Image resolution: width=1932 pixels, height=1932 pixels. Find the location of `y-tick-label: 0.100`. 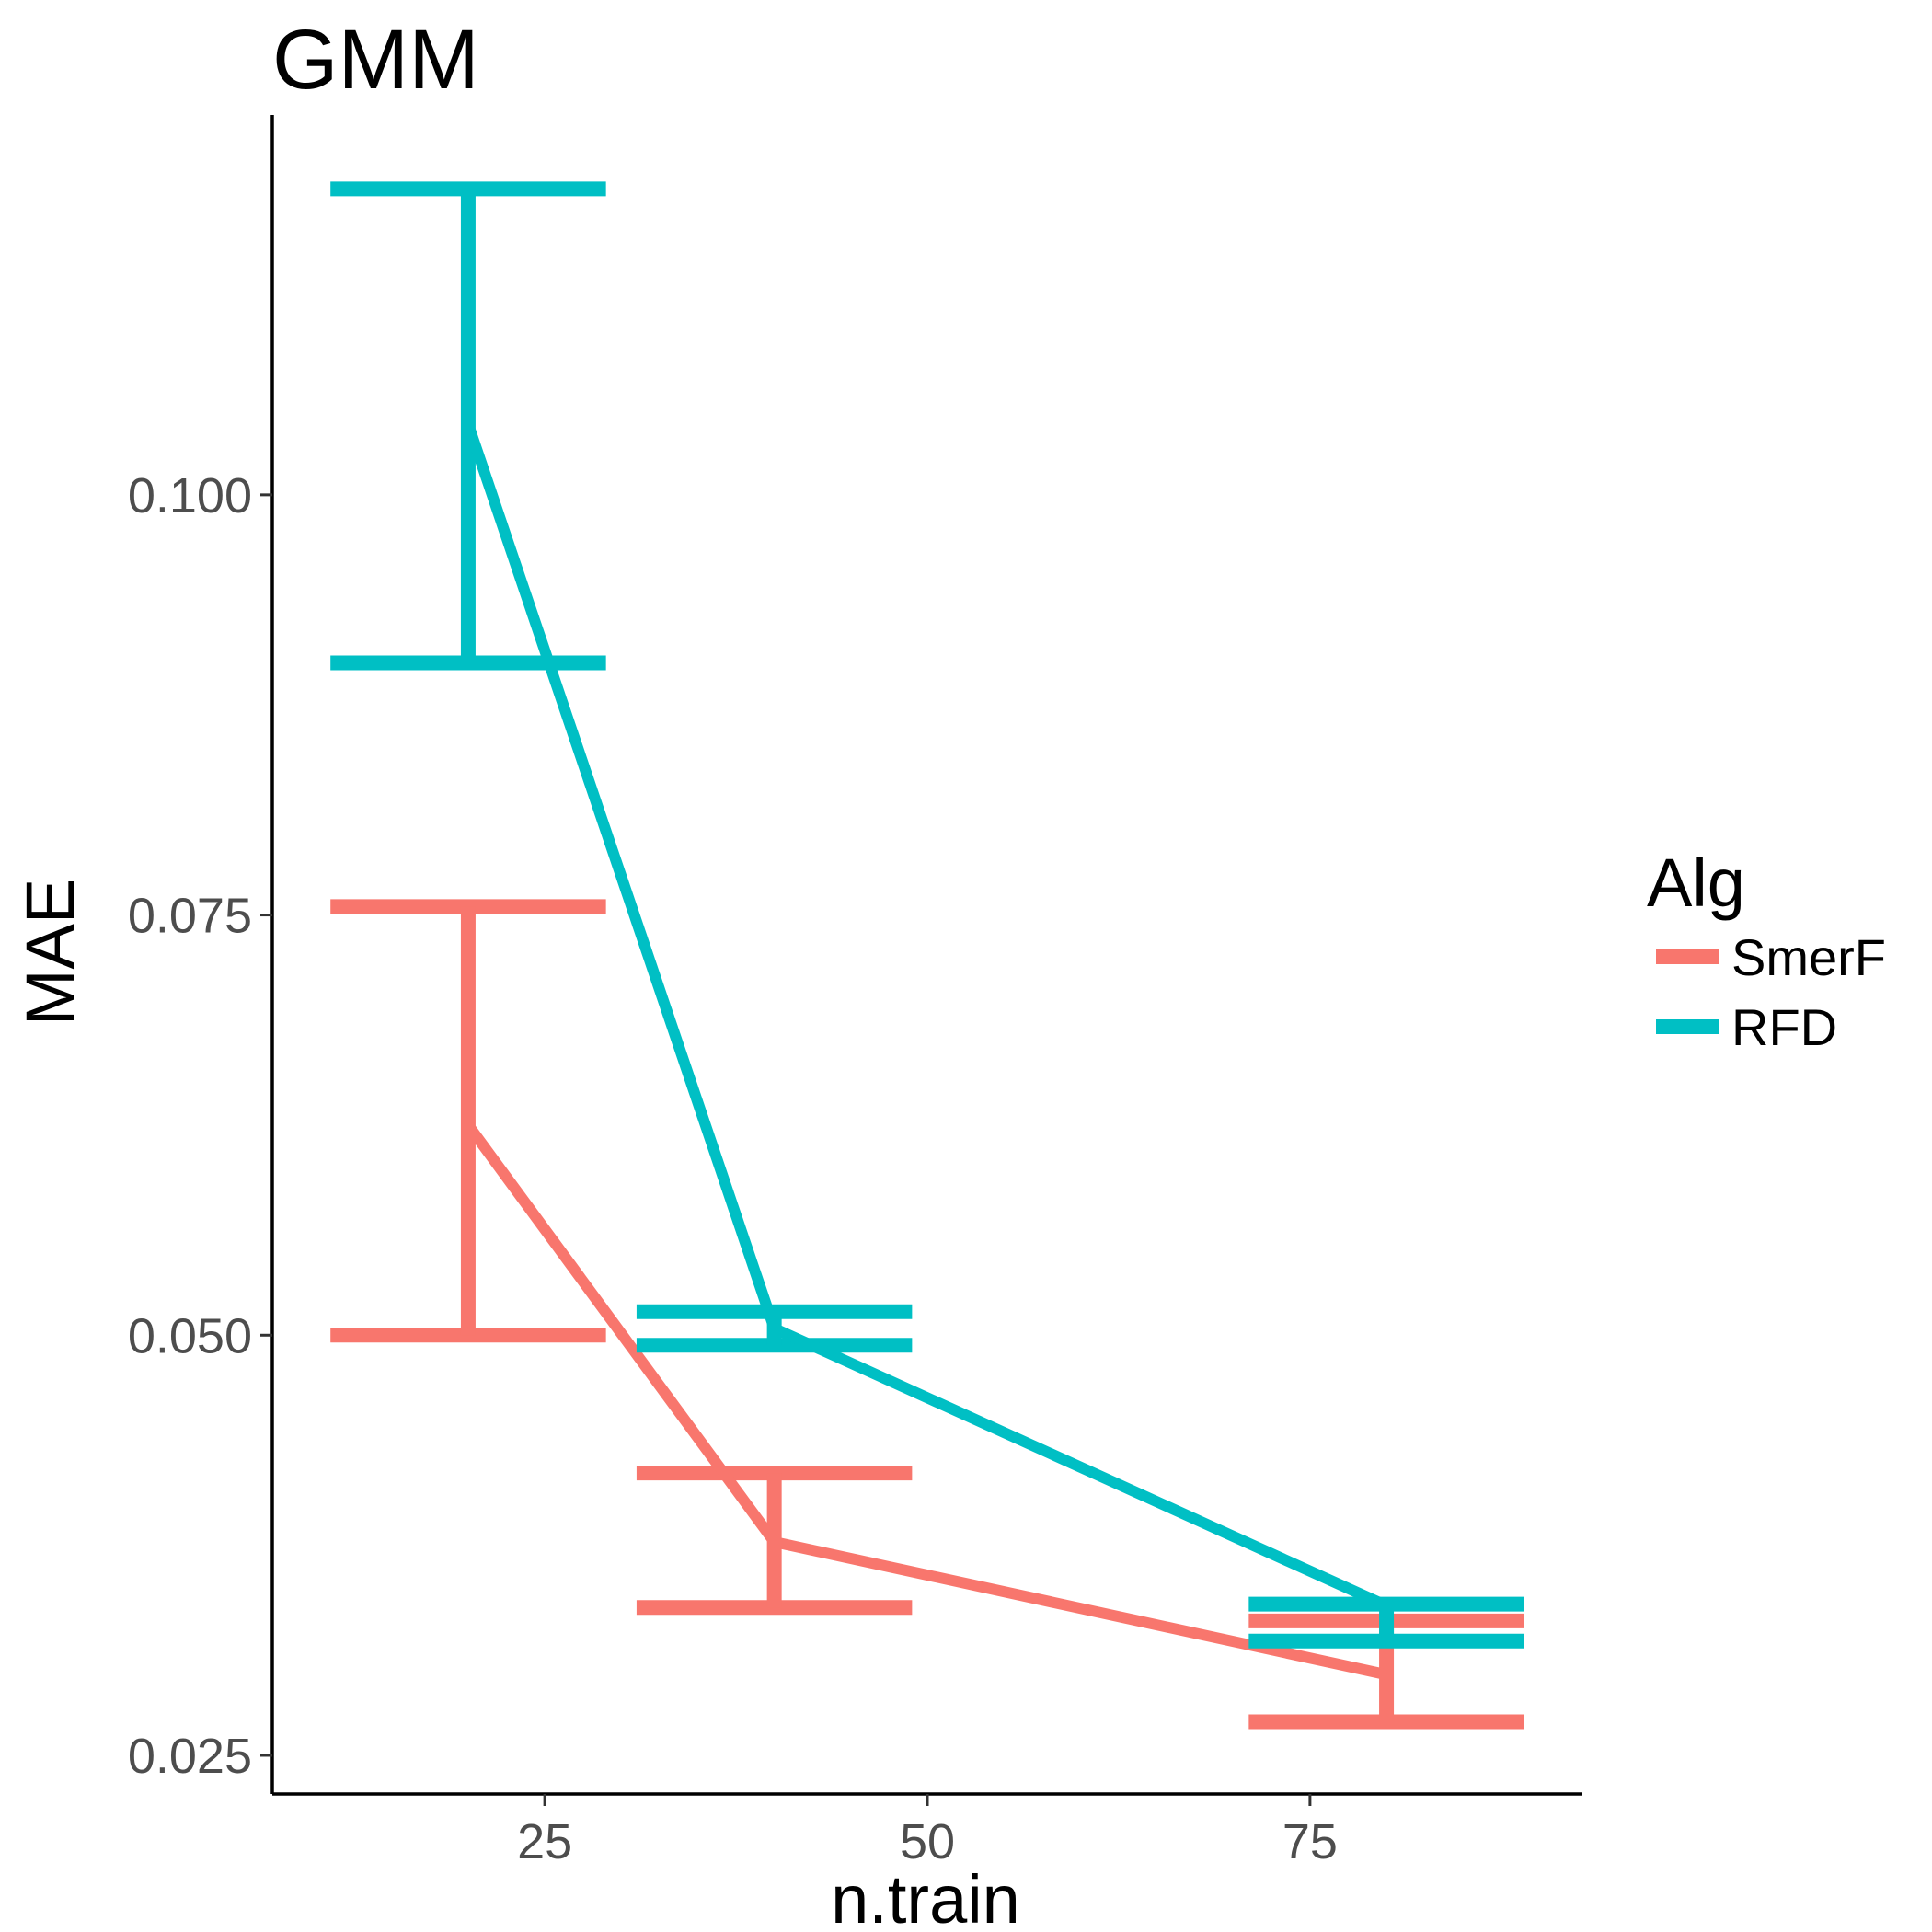

y-tick-label: 0.100 is located at coordinates (190, 495).